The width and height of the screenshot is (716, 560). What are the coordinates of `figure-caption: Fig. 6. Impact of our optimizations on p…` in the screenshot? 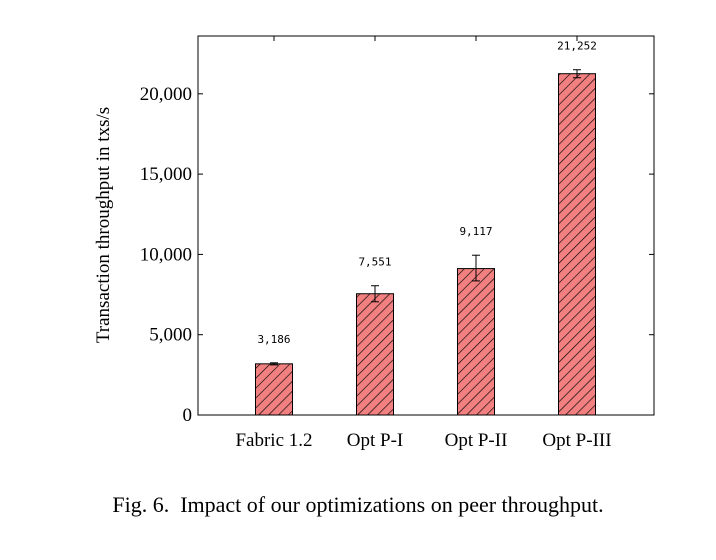 It's located at (358, 504).